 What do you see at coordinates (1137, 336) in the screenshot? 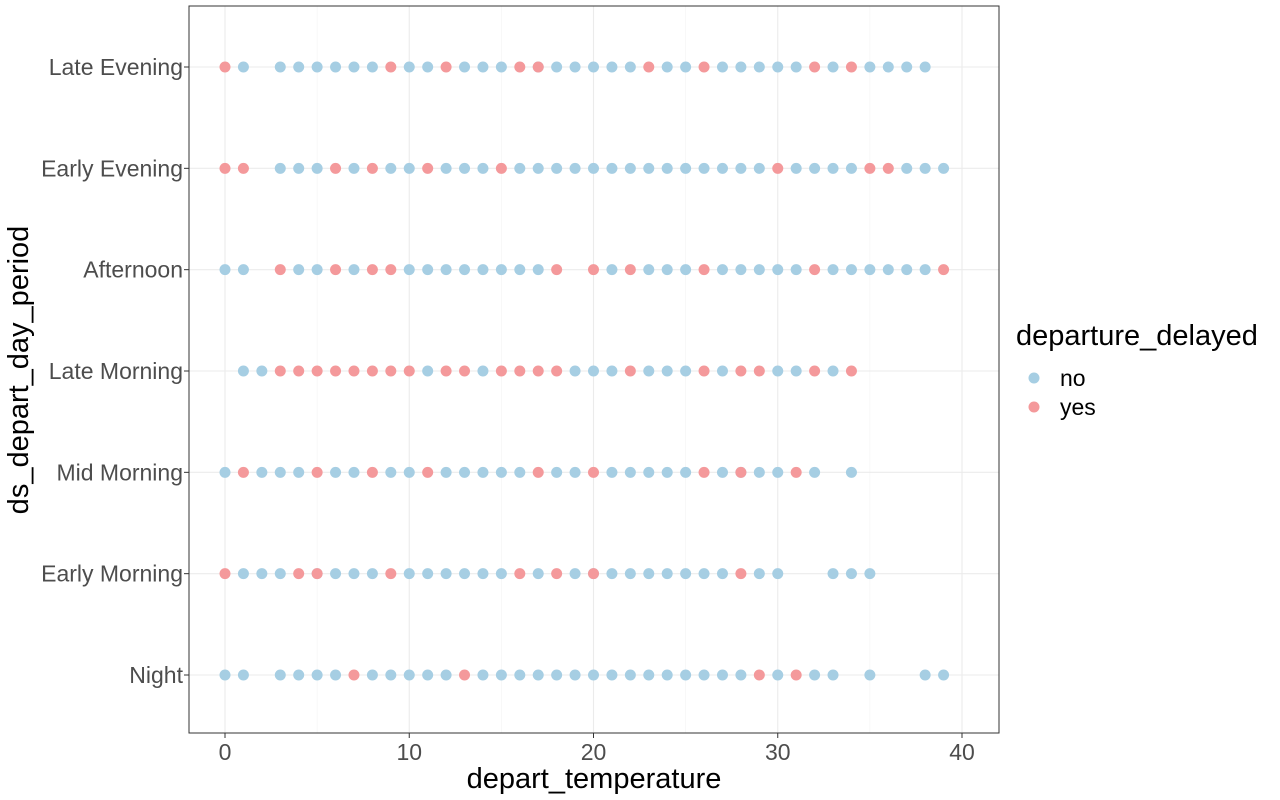
I see `legend-title: departure_delayed` at bounding box center [1137, 336].